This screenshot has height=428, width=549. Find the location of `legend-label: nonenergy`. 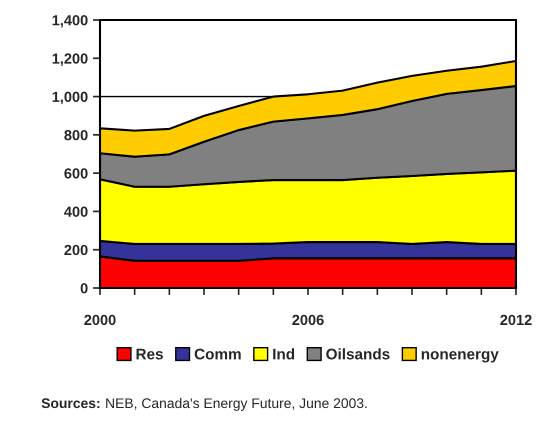

legend-label: nonenergy is located at coordinates (460, 357).